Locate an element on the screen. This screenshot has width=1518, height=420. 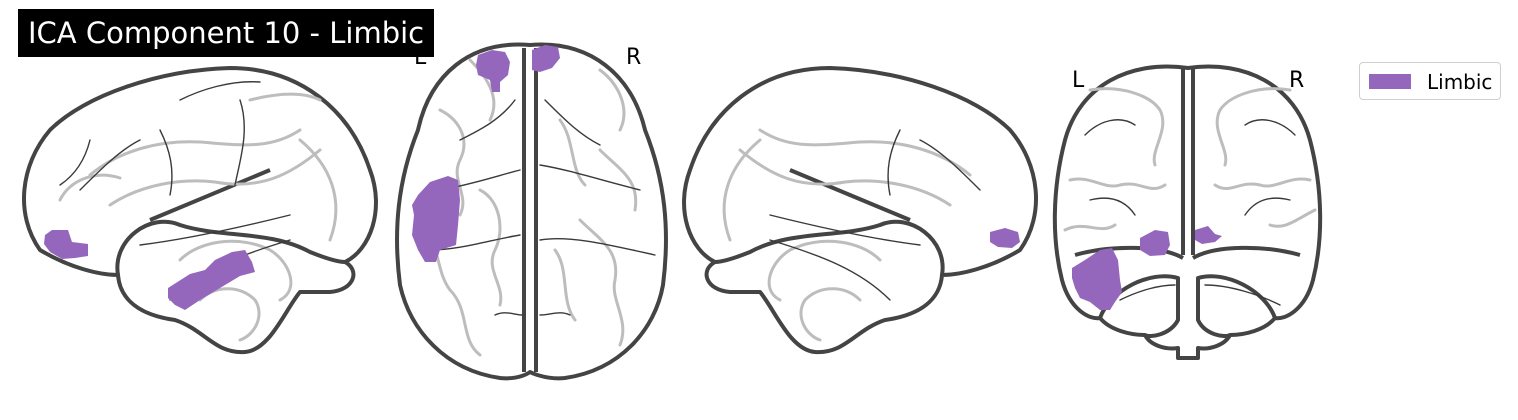
axial-left-label: L is located at coordinates (420, 57).